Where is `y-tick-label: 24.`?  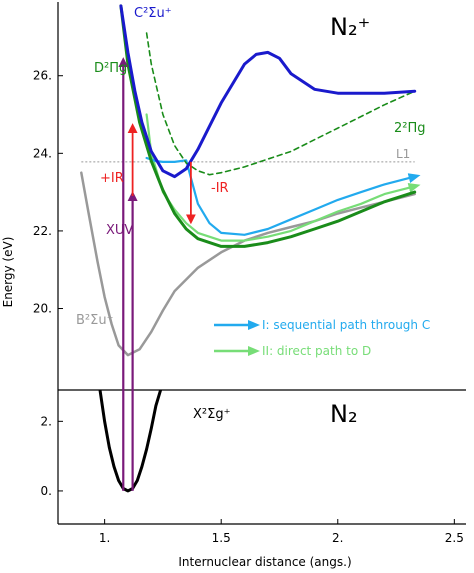
y-tick-label: 24. is located at coordinates (42, 153).